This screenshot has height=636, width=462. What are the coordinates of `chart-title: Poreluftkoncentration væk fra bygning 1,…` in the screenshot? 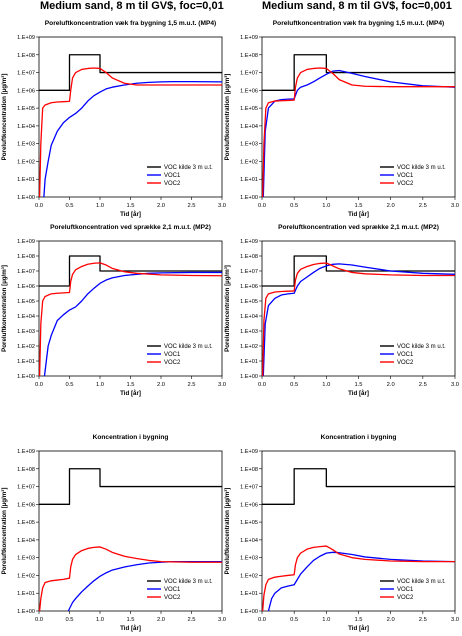 It's located at (130, 23).